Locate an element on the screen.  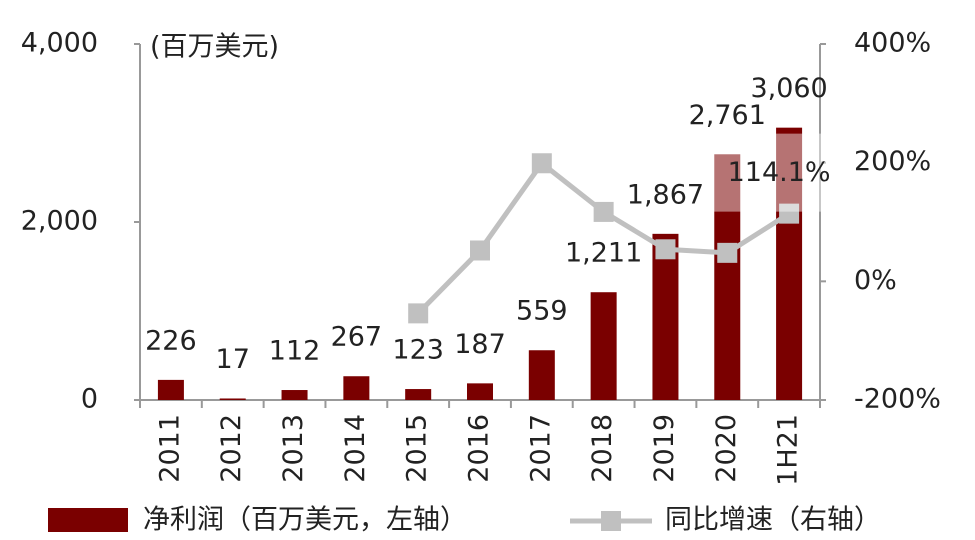
bar-label: 1,211 is located at coordinates (603, 253).